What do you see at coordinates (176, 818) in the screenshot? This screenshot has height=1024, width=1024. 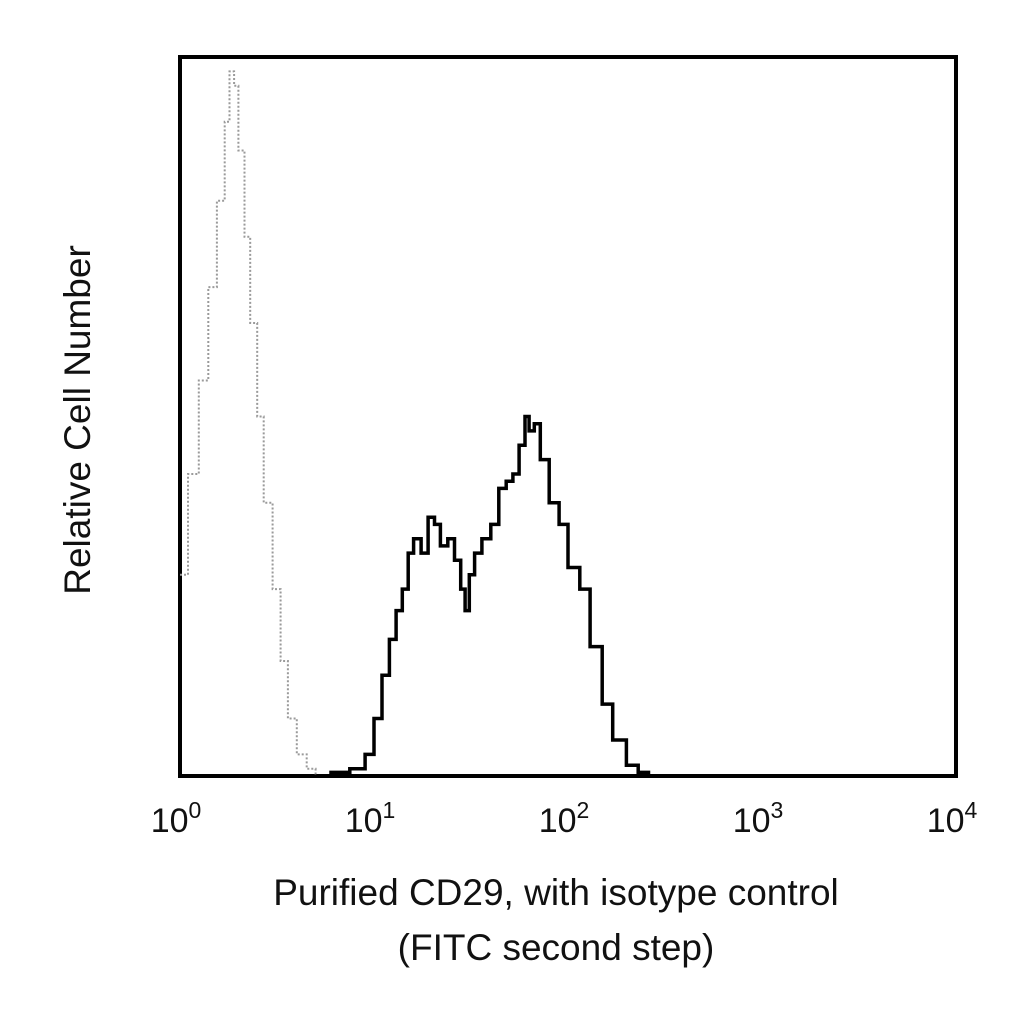 I see `x-tick-label-0: 10⁰` at bounding box center [176, 818].